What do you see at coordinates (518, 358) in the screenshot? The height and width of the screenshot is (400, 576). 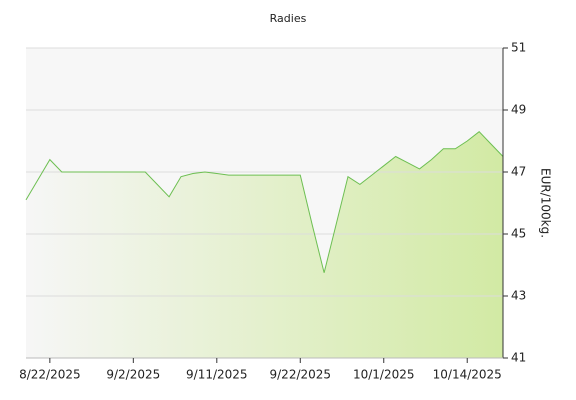 I see `y-tick-label: 41` at bounding box center [518, 358].